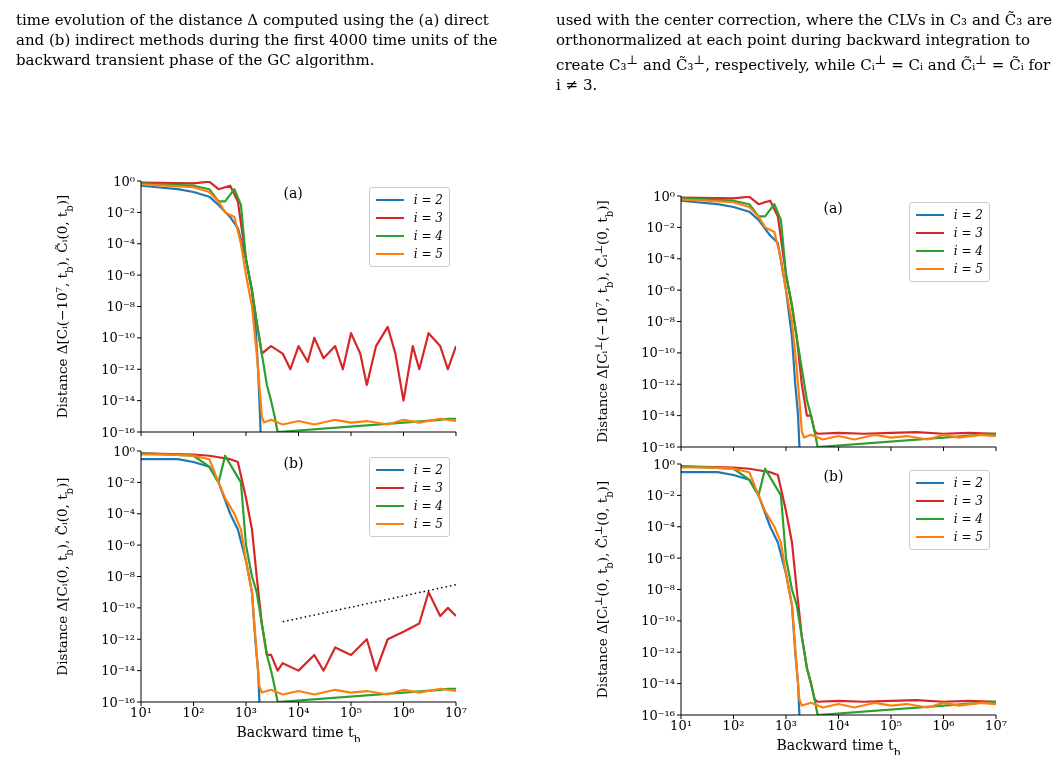 This screenshot has width=1058, height=770. What do you see at coordinates (257, 40) in the screenshot?
I see `text: time evolution of the distance Δ computed using the (a) direct and (b) indirect methods during the first 4000 time units of the backward transient phase of the GC algorithm.` at bounding box center [257, 40].